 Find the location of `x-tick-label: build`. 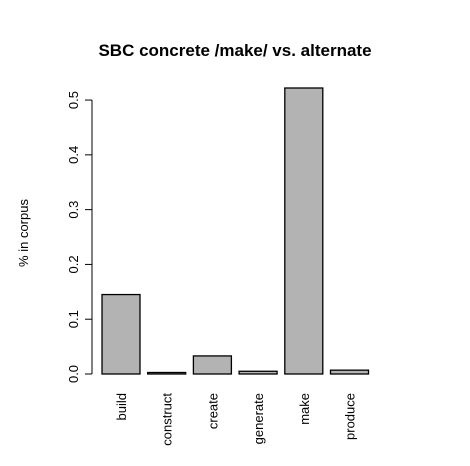

x-tick-label: build is located at coordinates (121, 406).